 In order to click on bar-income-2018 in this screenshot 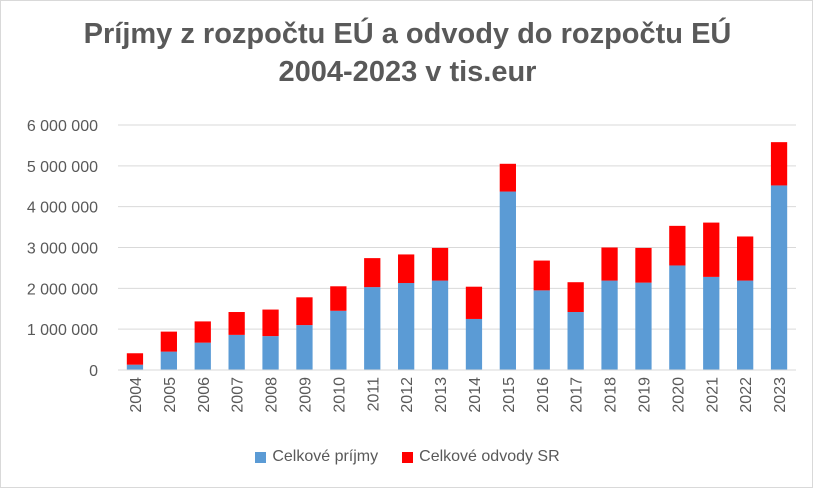, I will do `click(609, 325)`.